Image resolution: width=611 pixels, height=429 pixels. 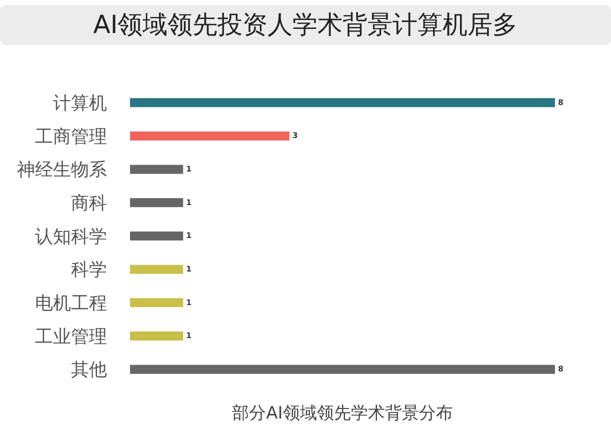 I want to click on y-tick-label: 计算机, so click(x=80, y=103).